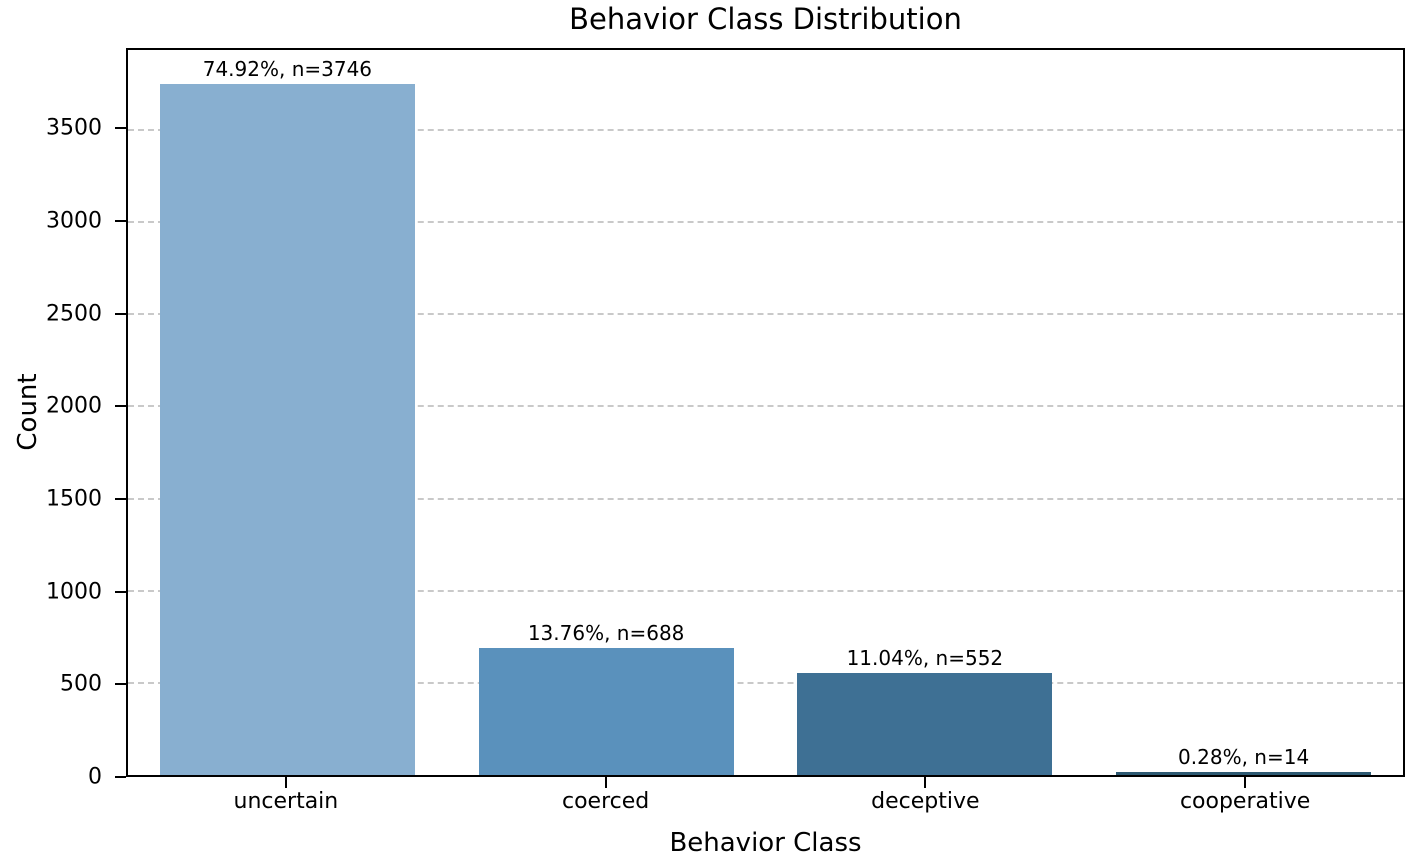 The image size is (1417, 861). I want to click on x-tick-mark-cooperative, so click(1245, 782).